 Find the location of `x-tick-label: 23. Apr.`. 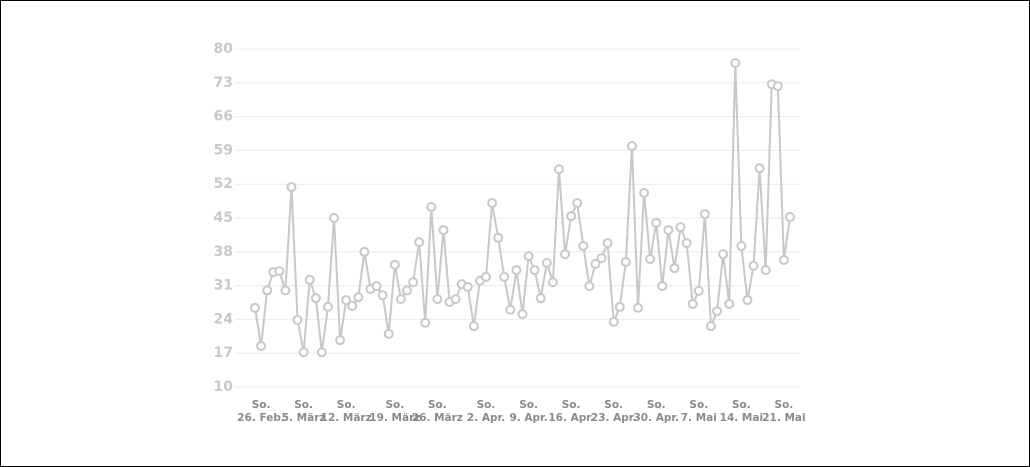

x-tick-label: 23. Apr. is located at coordinates (614, 418).